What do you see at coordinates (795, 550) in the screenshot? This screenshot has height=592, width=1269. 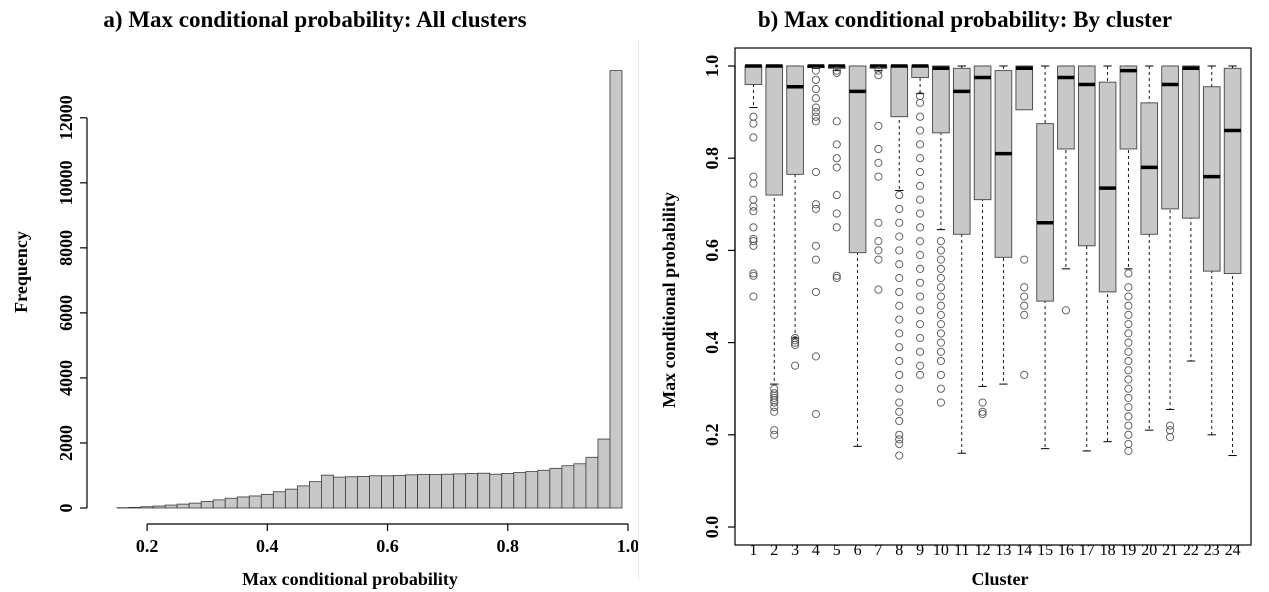 I see `x-tick-label: 3` at bounding box center [795, 550].